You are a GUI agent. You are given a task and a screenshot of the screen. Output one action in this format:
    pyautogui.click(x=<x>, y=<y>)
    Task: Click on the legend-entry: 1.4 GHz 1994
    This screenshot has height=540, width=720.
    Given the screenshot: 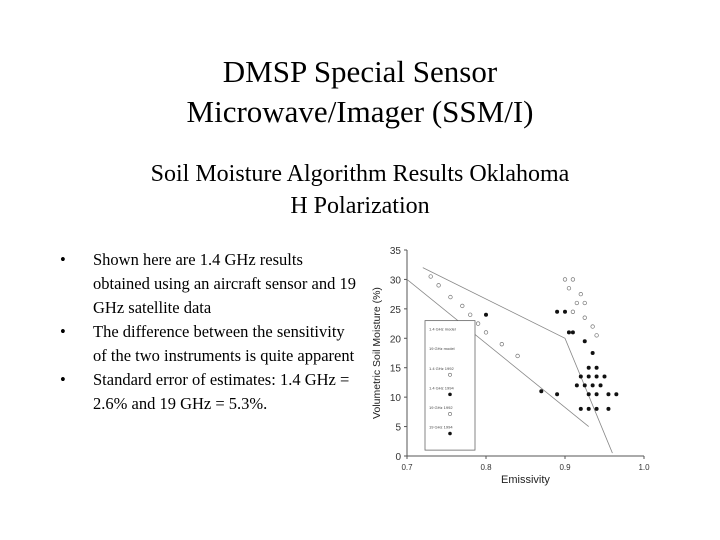 What is the action you would take?
    pyautogui.click(x=441, y=387)
    